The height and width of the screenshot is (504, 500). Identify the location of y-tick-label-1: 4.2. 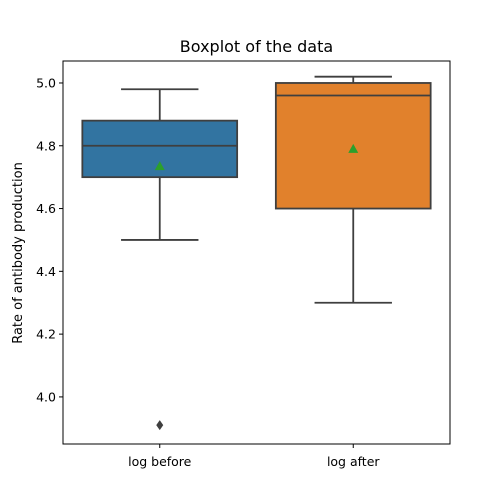
(46, 334).